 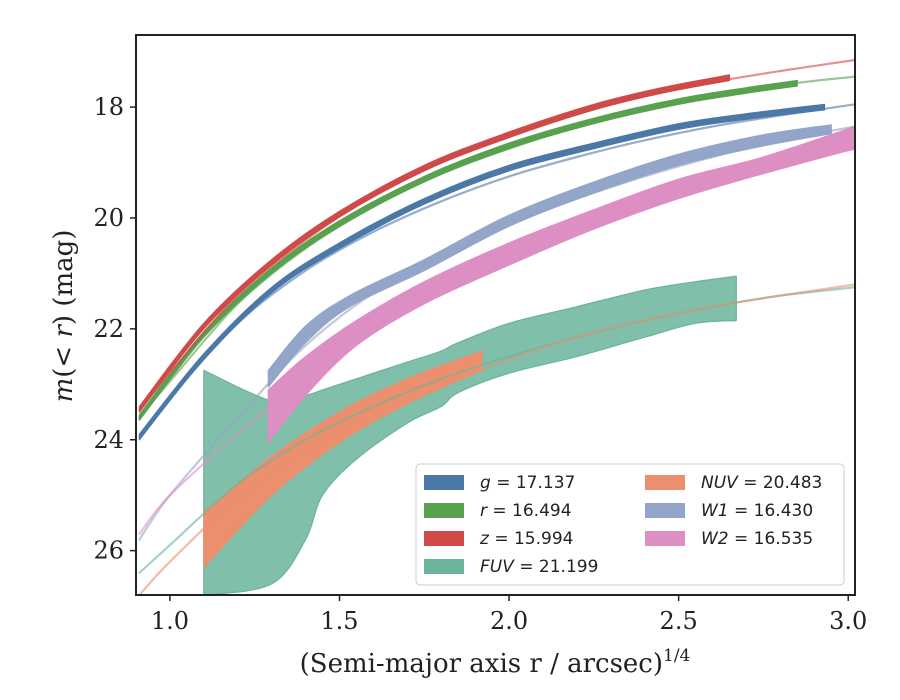 I want to click on y-tick-label: 20, so click(x=108, y=218).